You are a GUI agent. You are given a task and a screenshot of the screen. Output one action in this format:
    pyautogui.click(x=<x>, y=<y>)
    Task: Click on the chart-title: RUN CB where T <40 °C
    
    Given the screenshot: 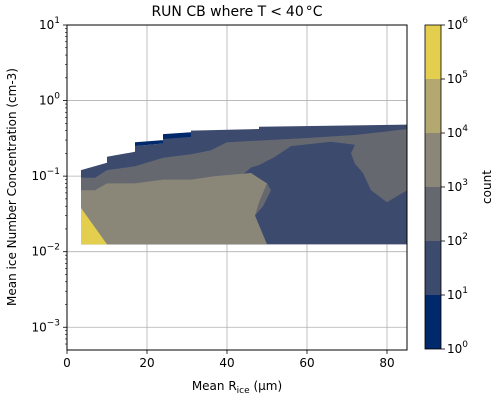 What is the action you would take?
    pyautogui.click(x=236, y=12)
    